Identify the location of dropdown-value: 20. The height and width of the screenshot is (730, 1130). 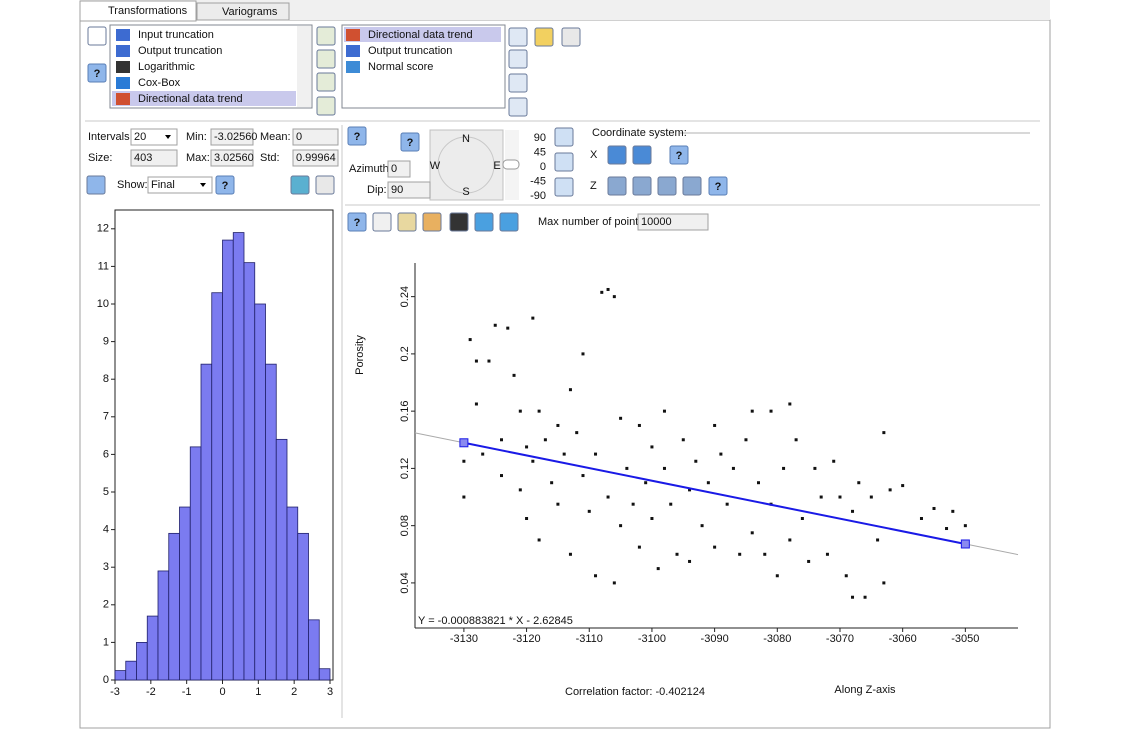
(140, 137).